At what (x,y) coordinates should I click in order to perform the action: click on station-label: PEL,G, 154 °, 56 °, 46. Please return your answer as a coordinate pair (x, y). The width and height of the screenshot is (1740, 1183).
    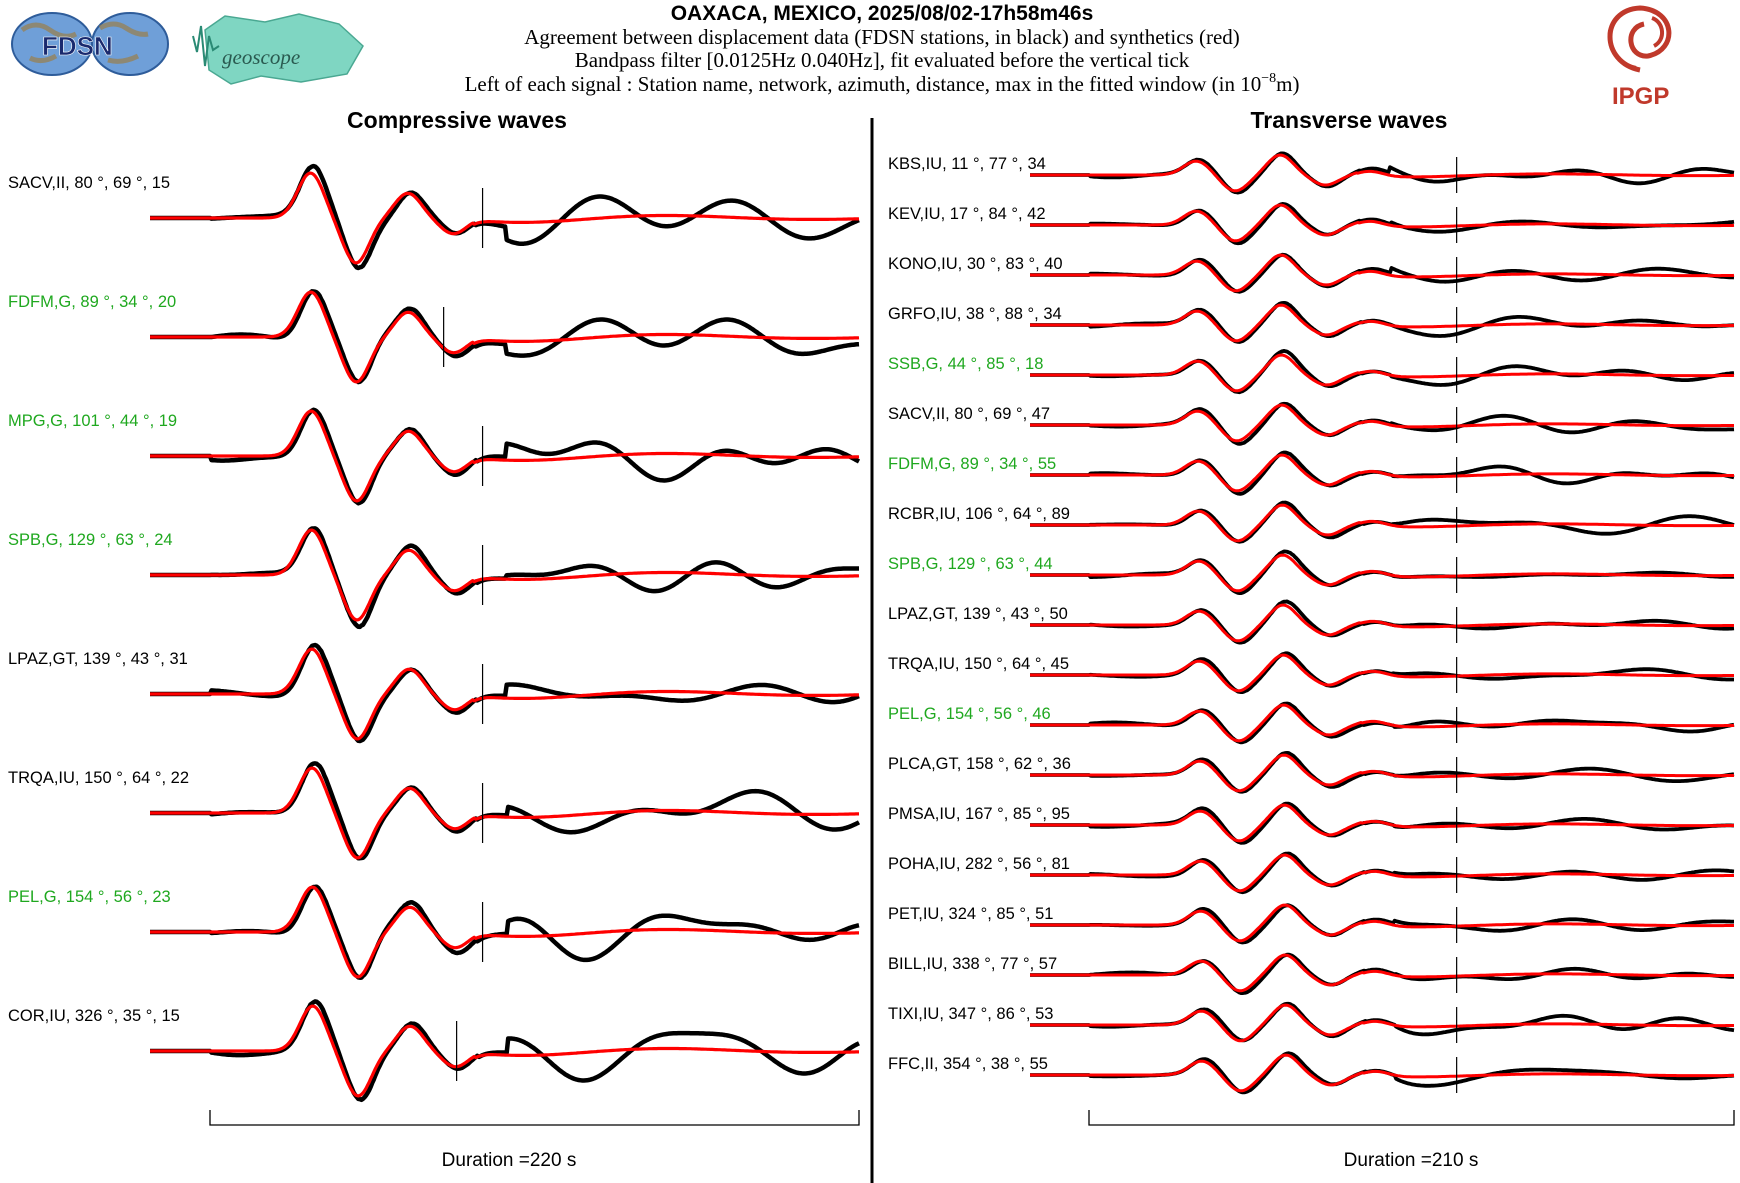
    Looking at the image, I should click on (969, 714).